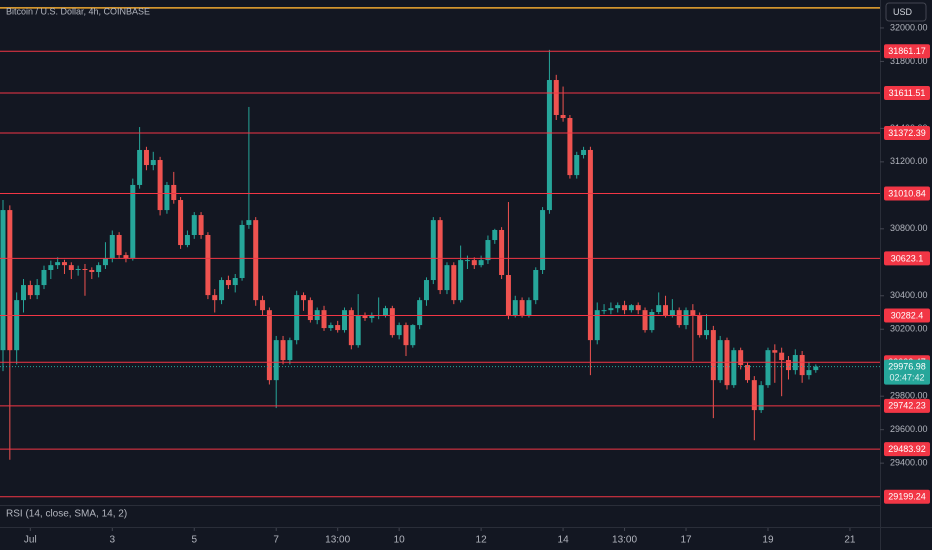 Image resolution: width=932 pixels, height=550 pixels. I want to click on level-label: 29199.24, so click(907, 497).